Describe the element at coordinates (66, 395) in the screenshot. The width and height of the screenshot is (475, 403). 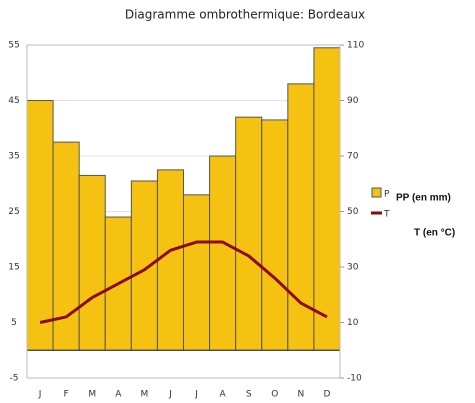
I see `x-tick-label: F` at that location.